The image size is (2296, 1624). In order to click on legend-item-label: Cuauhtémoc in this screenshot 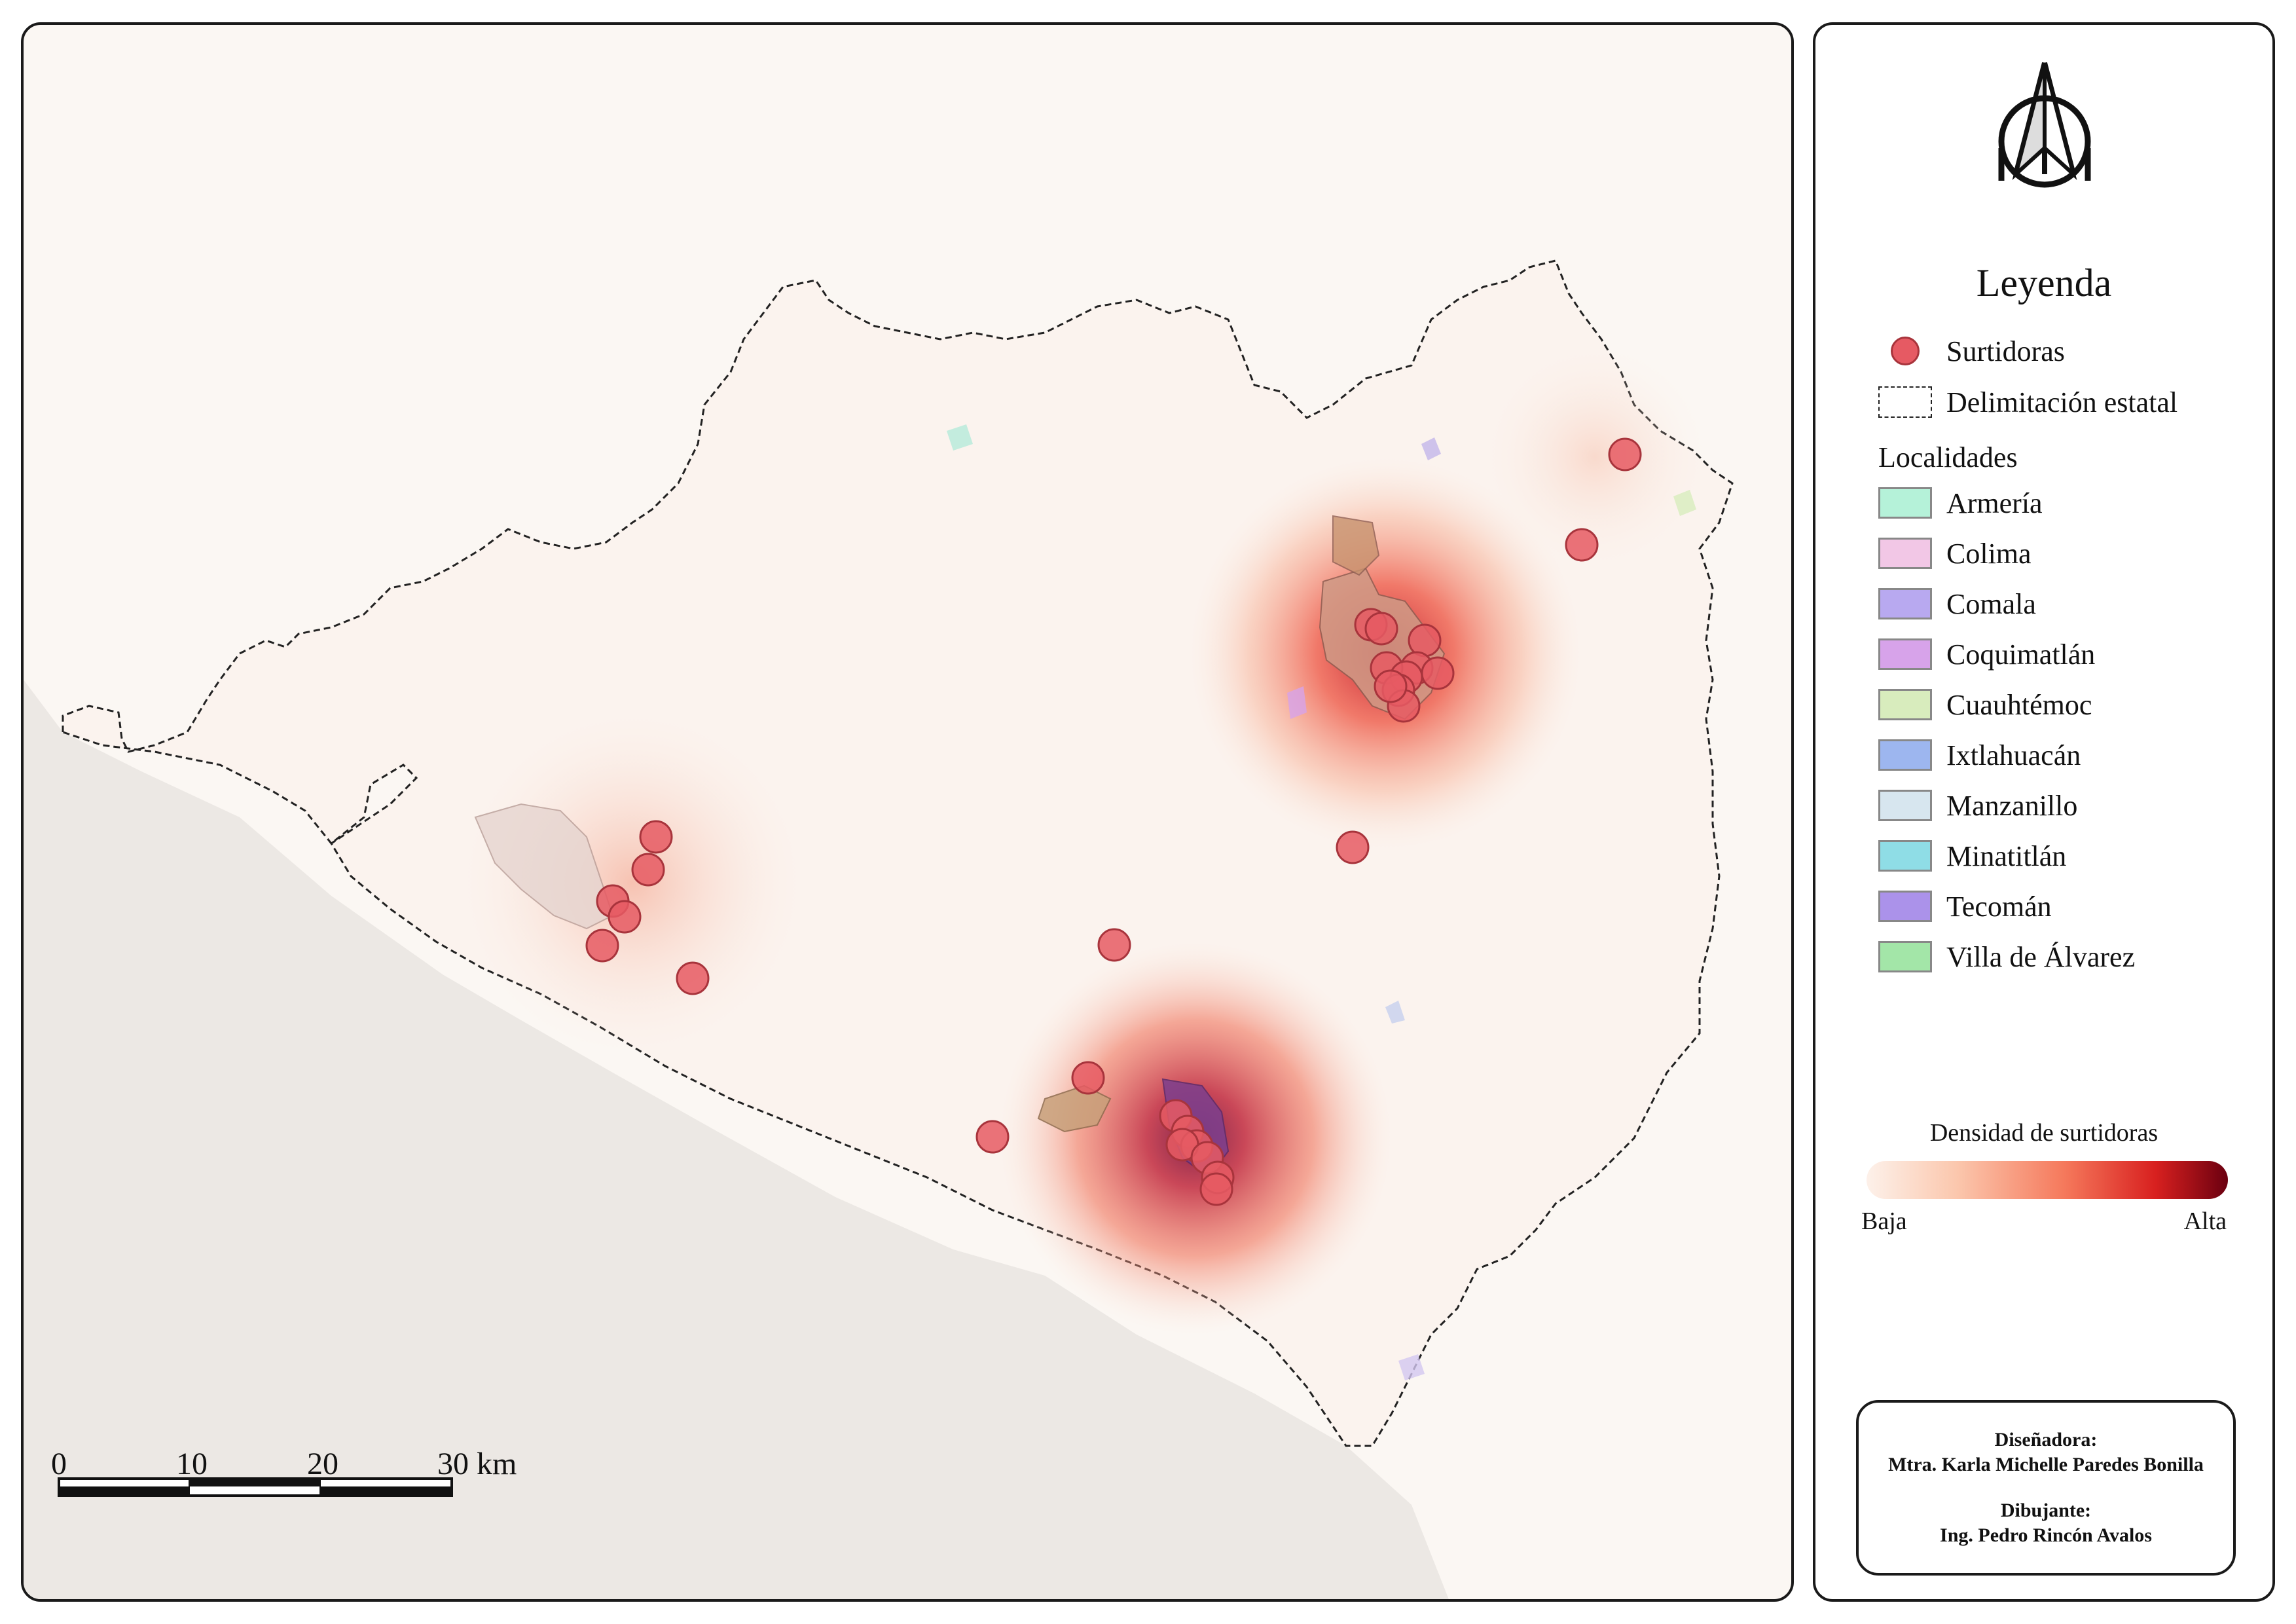, I will do `click(2019, 704)`.